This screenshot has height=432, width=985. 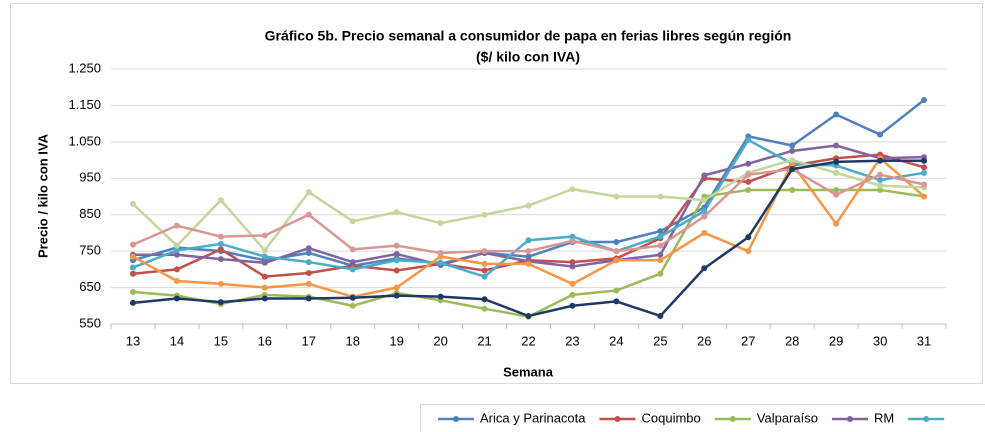 I want to click on legend-label: RM, so click(x=884, y=417).